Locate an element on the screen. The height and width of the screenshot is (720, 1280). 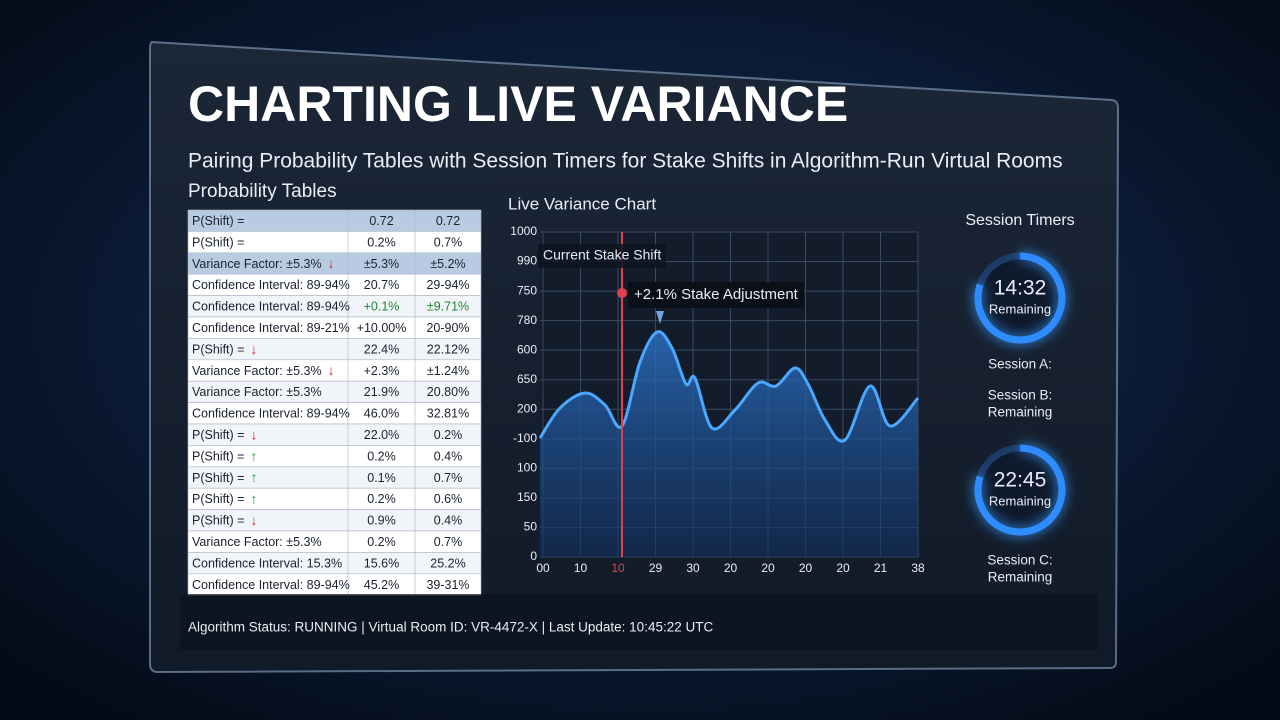
marker-label: Current Stake Shift is located at coordinates (602, 255).